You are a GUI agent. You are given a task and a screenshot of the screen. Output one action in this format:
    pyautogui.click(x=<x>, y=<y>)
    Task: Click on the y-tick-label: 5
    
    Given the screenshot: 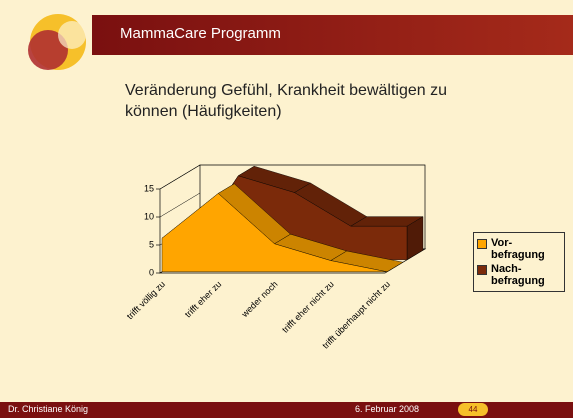 What is the action you would take?
    pyautogui.click(x=151, y=244)
    